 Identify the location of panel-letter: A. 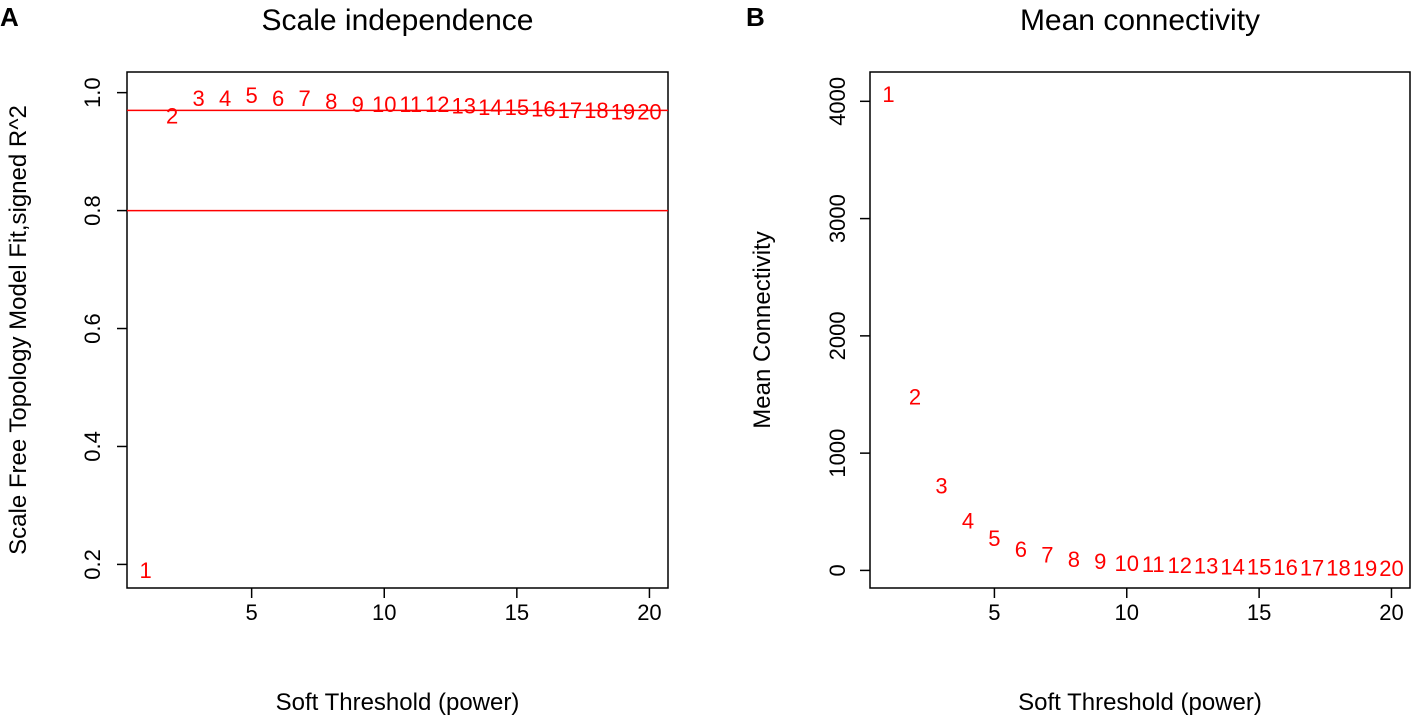
(9, 17).